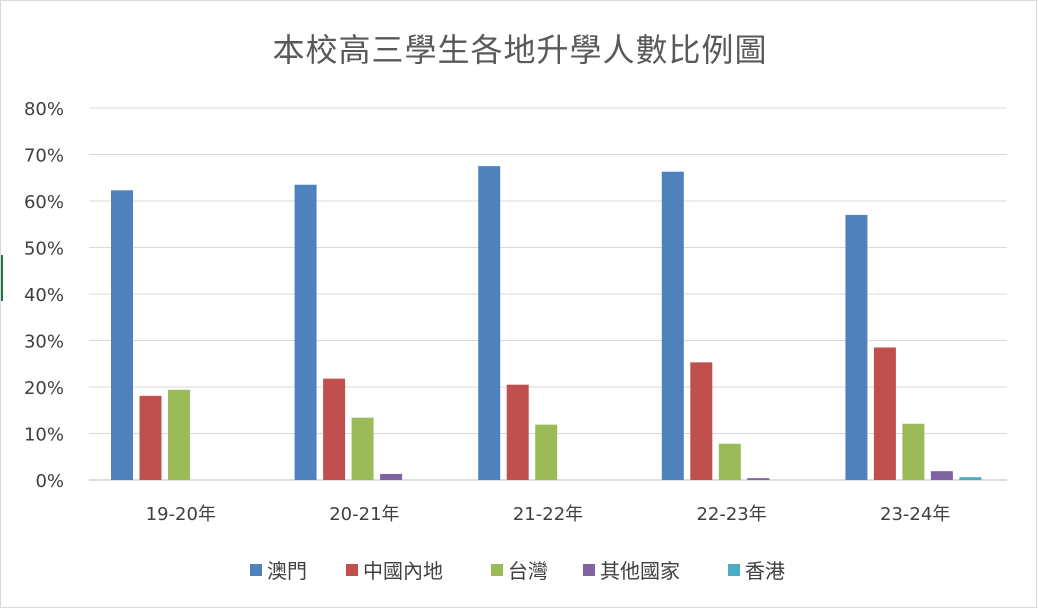  Describe the element at coordinates (44, 435) in the screenshot. I see `y-tick-label: 10%` at that location.